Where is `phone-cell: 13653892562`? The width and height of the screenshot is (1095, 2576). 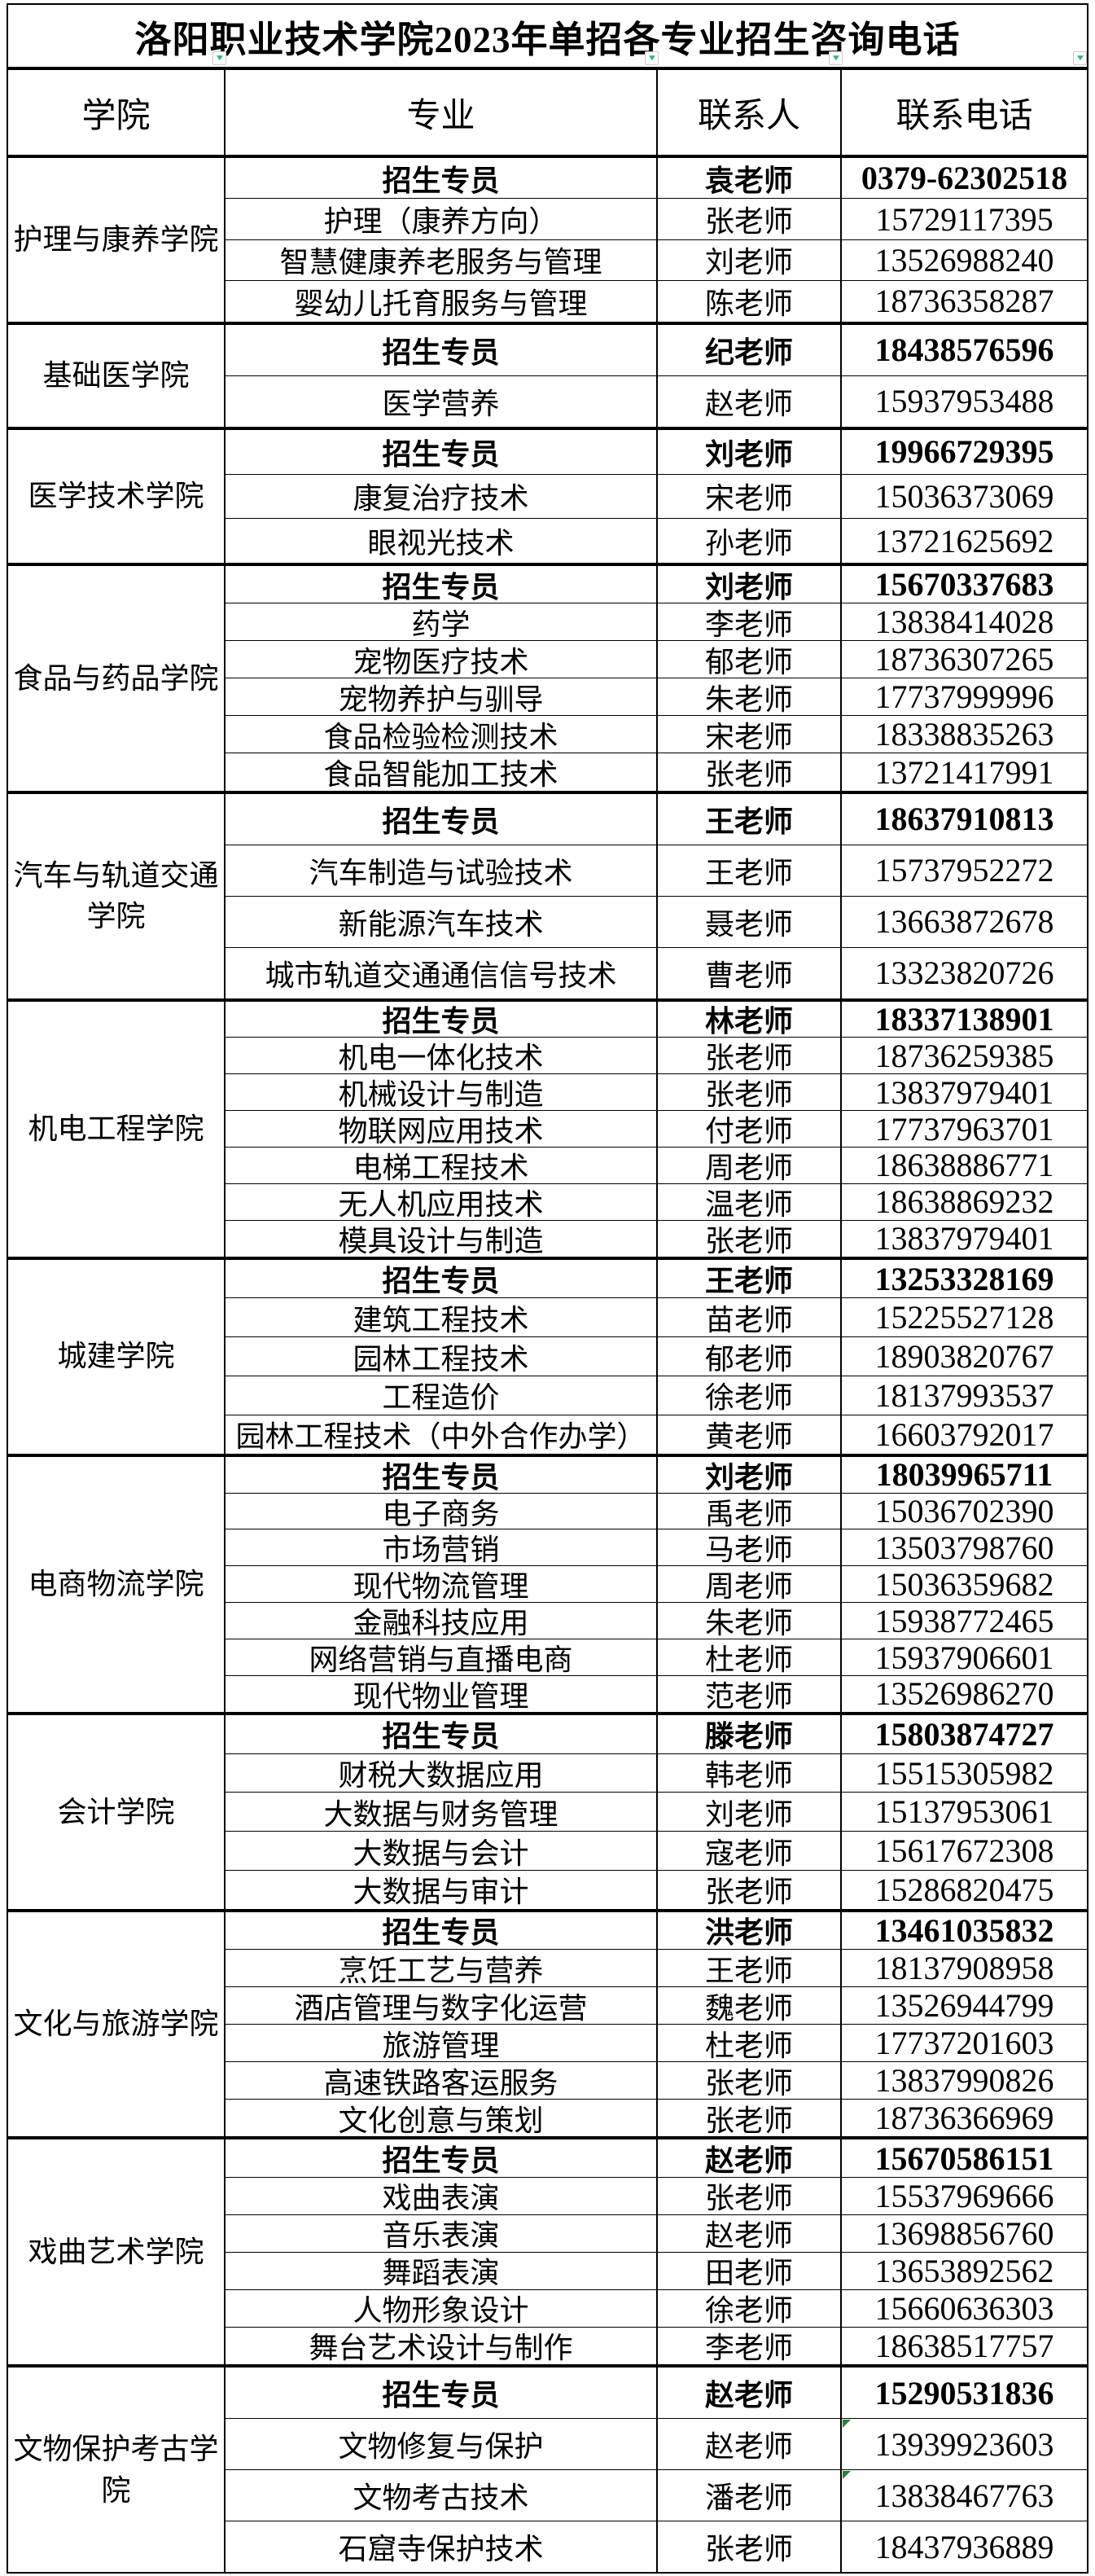
phone-cell: 13653892562 is located at coordinates (964, 2270).